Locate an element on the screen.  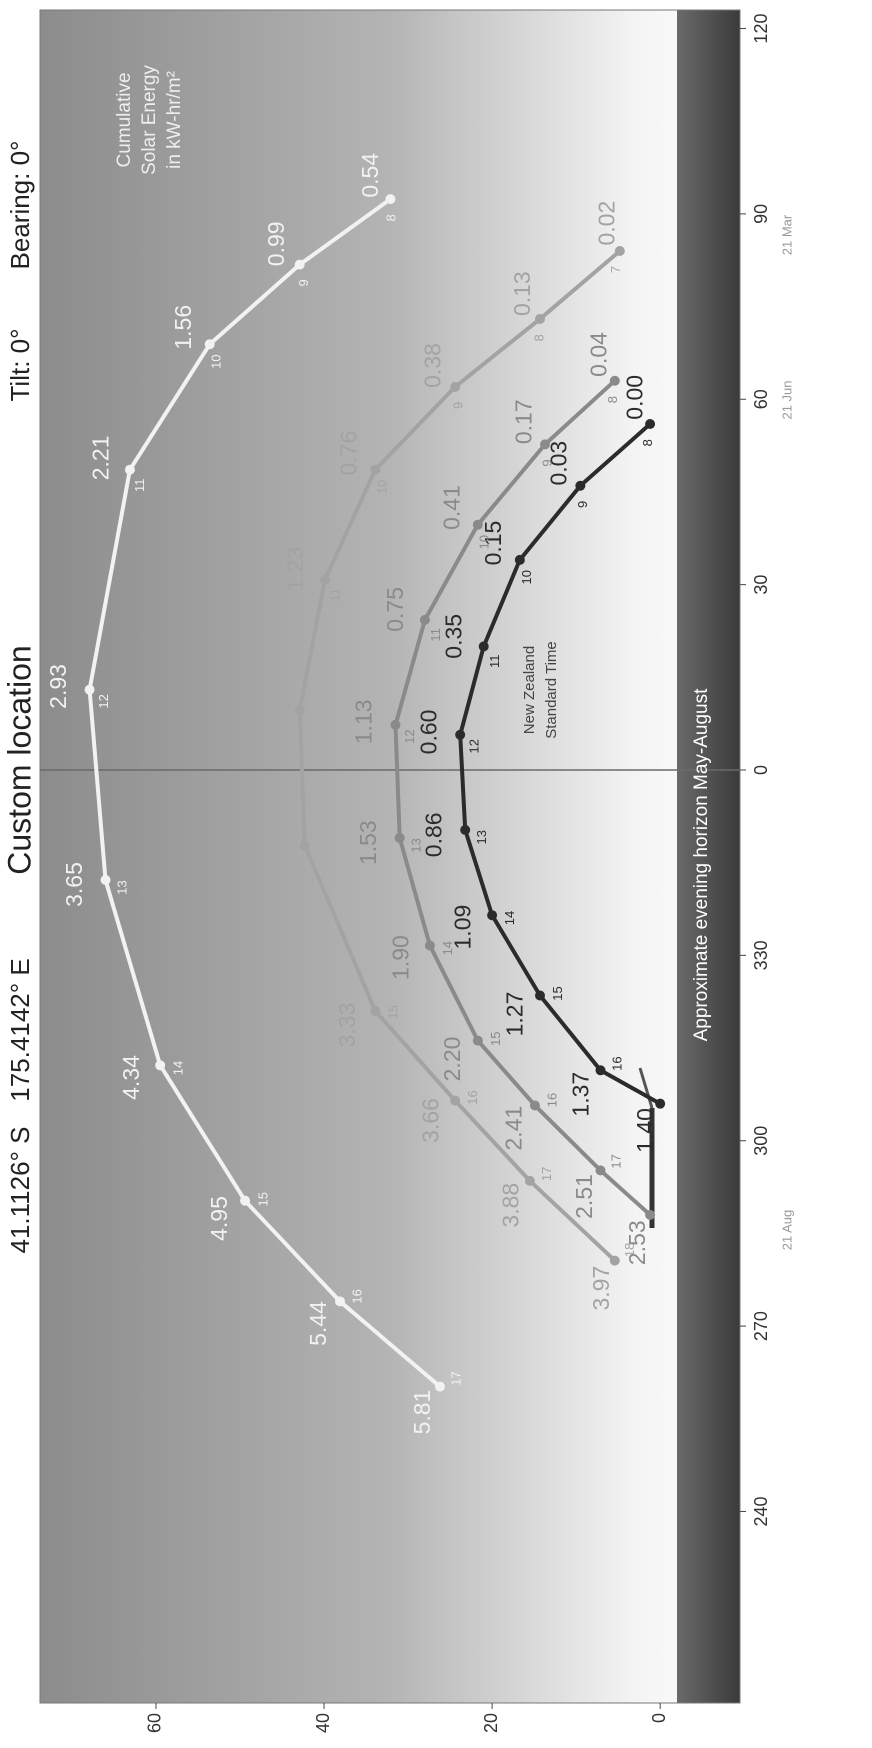
energy-label: 0.13 is located at coordinates (522, 293).